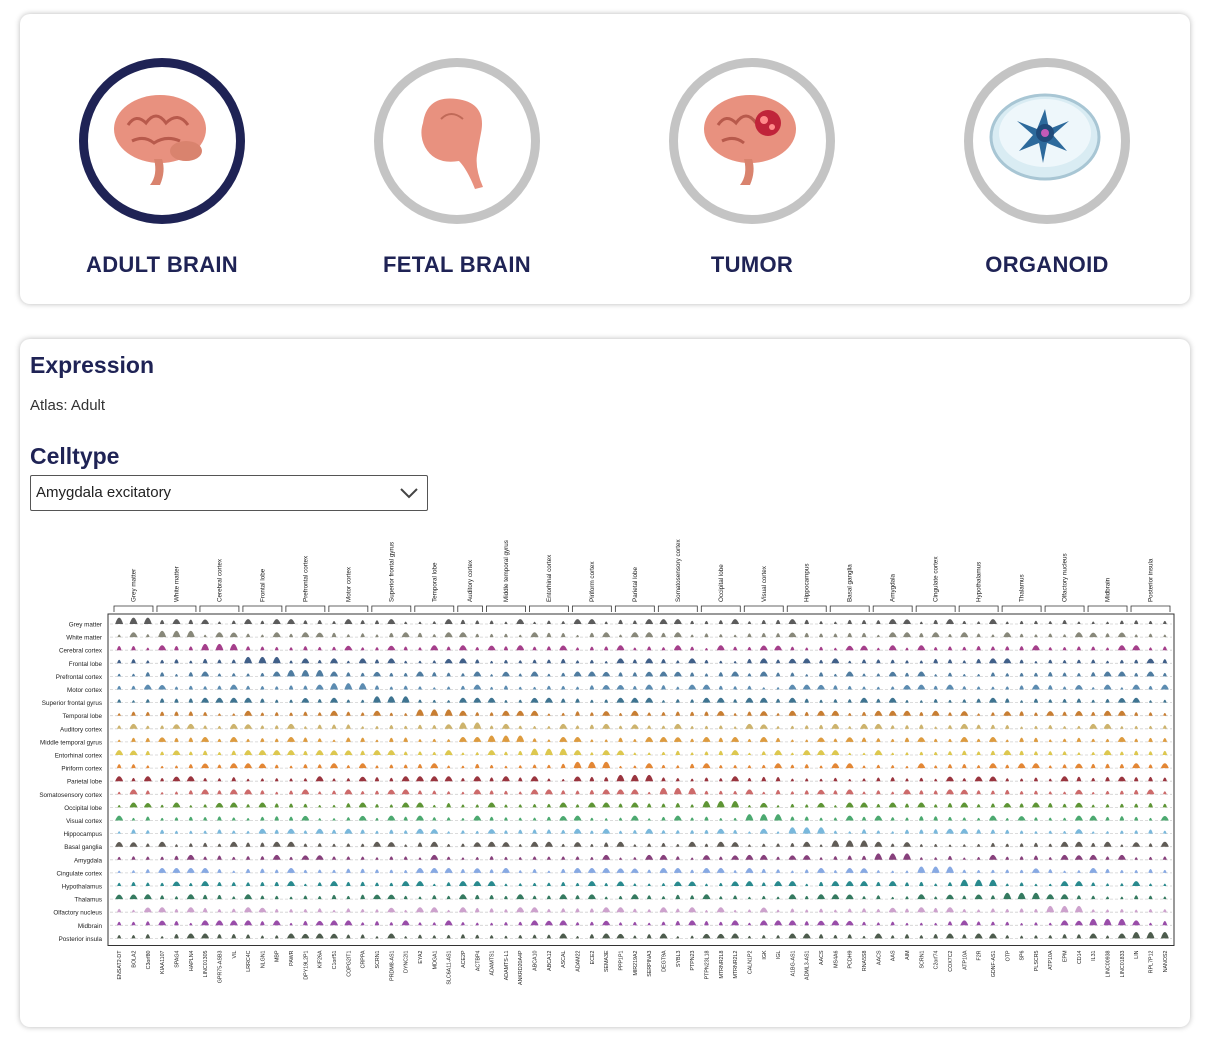 This screenshot has width=1210, height=1038. What do you see at coordinates (335, 959) in the screenshot?
I see `gene-label: C1orf51` at bounding box center [335, 959].